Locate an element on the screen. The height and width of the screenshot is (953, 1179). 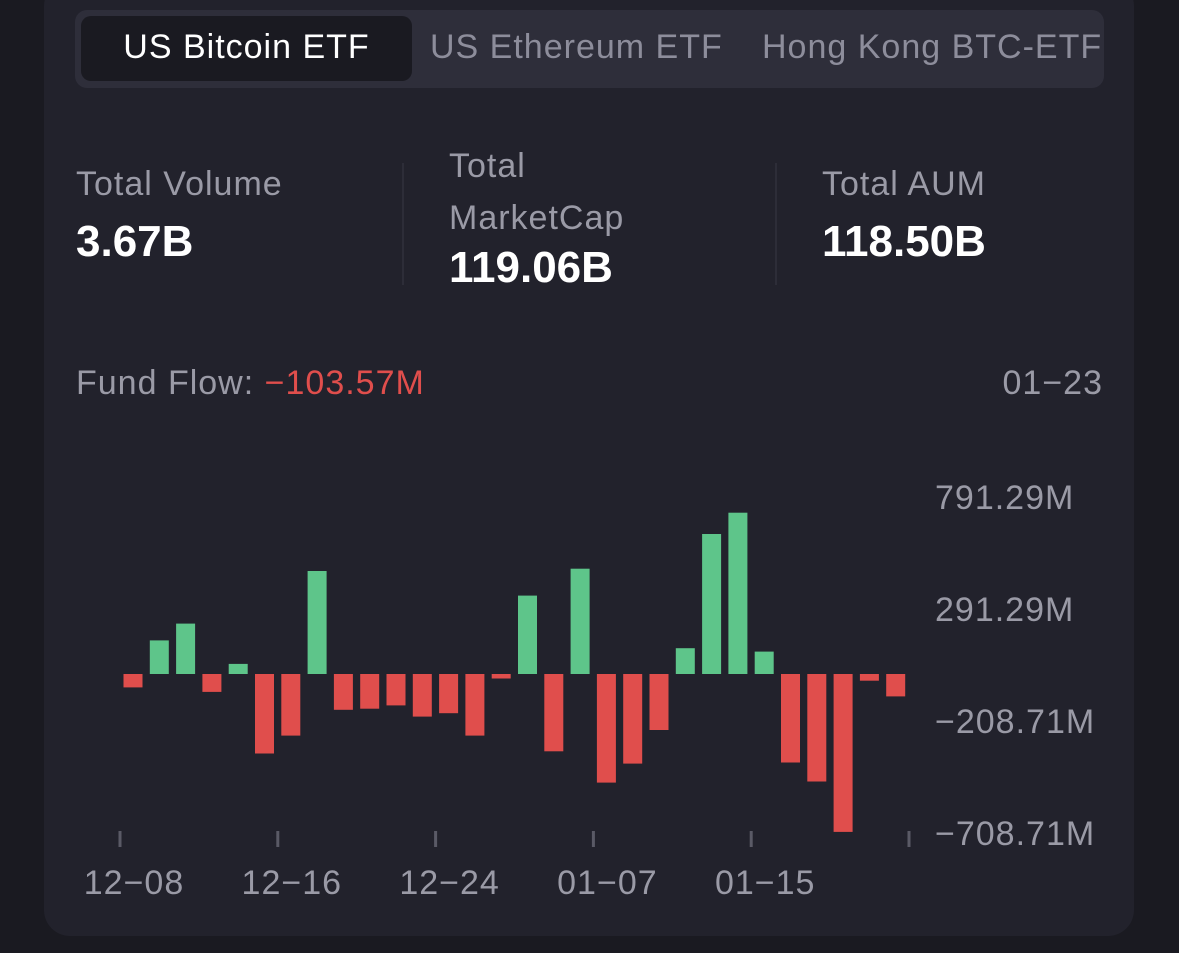
fund-flow-label: Fund Flow: is located at coordinates (165, 383).